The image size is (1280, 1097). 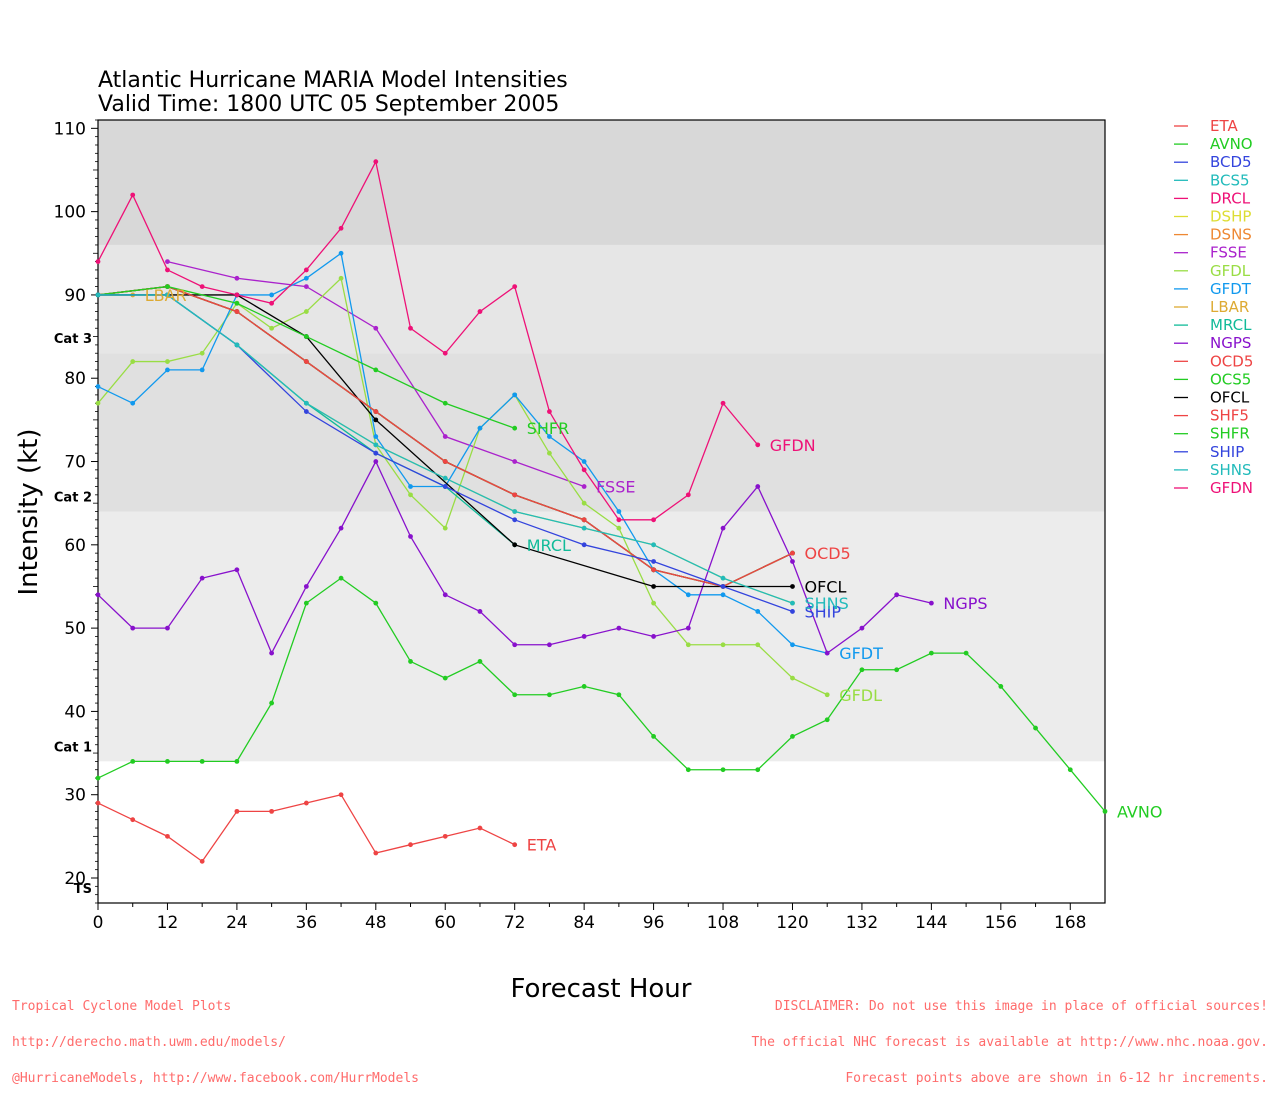 What do you see at coordinates (723, 923) in the screenshot?
I see `x-tick-label: 108` at bounding box center [723, 923].